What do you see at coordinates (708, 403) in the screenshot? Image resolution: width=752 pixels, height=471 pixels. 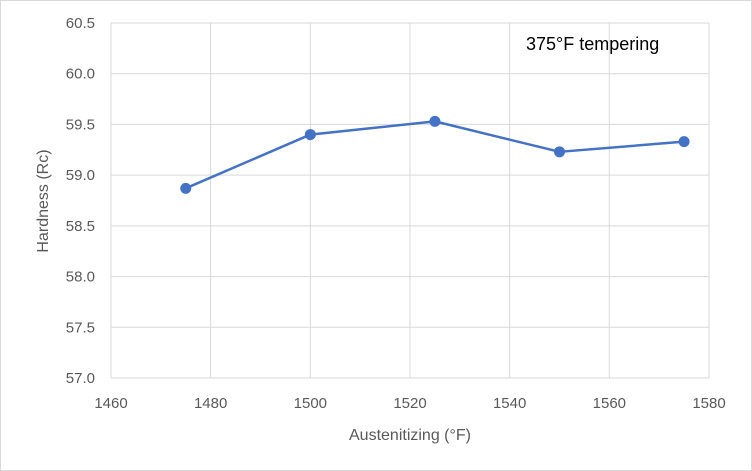 I see `x-tick-label: 1580` at bounding box center [708, 403].